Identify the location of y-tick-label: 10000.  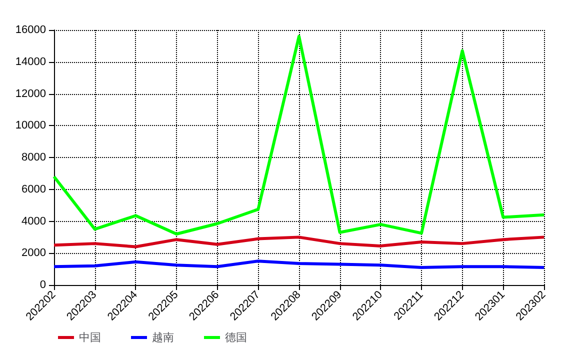
(30, 126).